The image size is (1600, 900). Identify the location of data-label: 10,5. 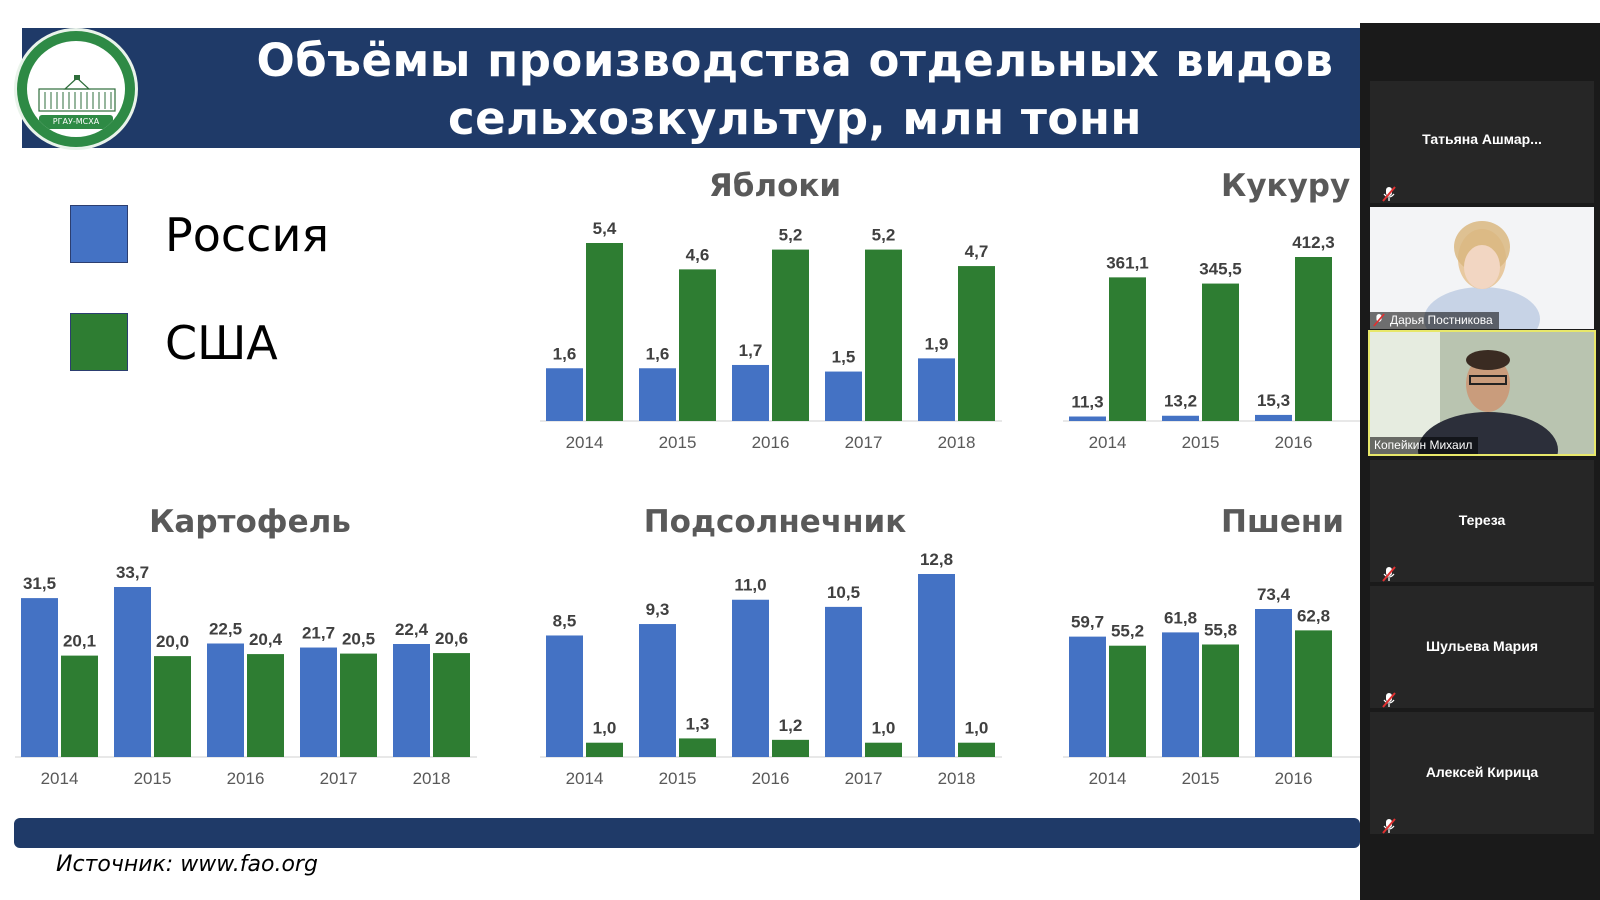
(843, 592).